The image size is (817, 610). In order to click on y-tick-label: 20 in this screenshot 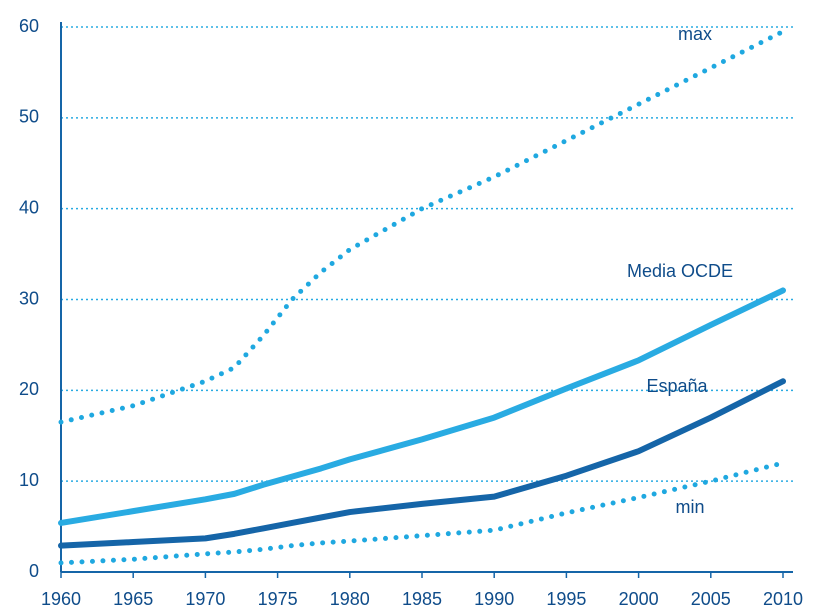, I will do `click(29, 389)`.